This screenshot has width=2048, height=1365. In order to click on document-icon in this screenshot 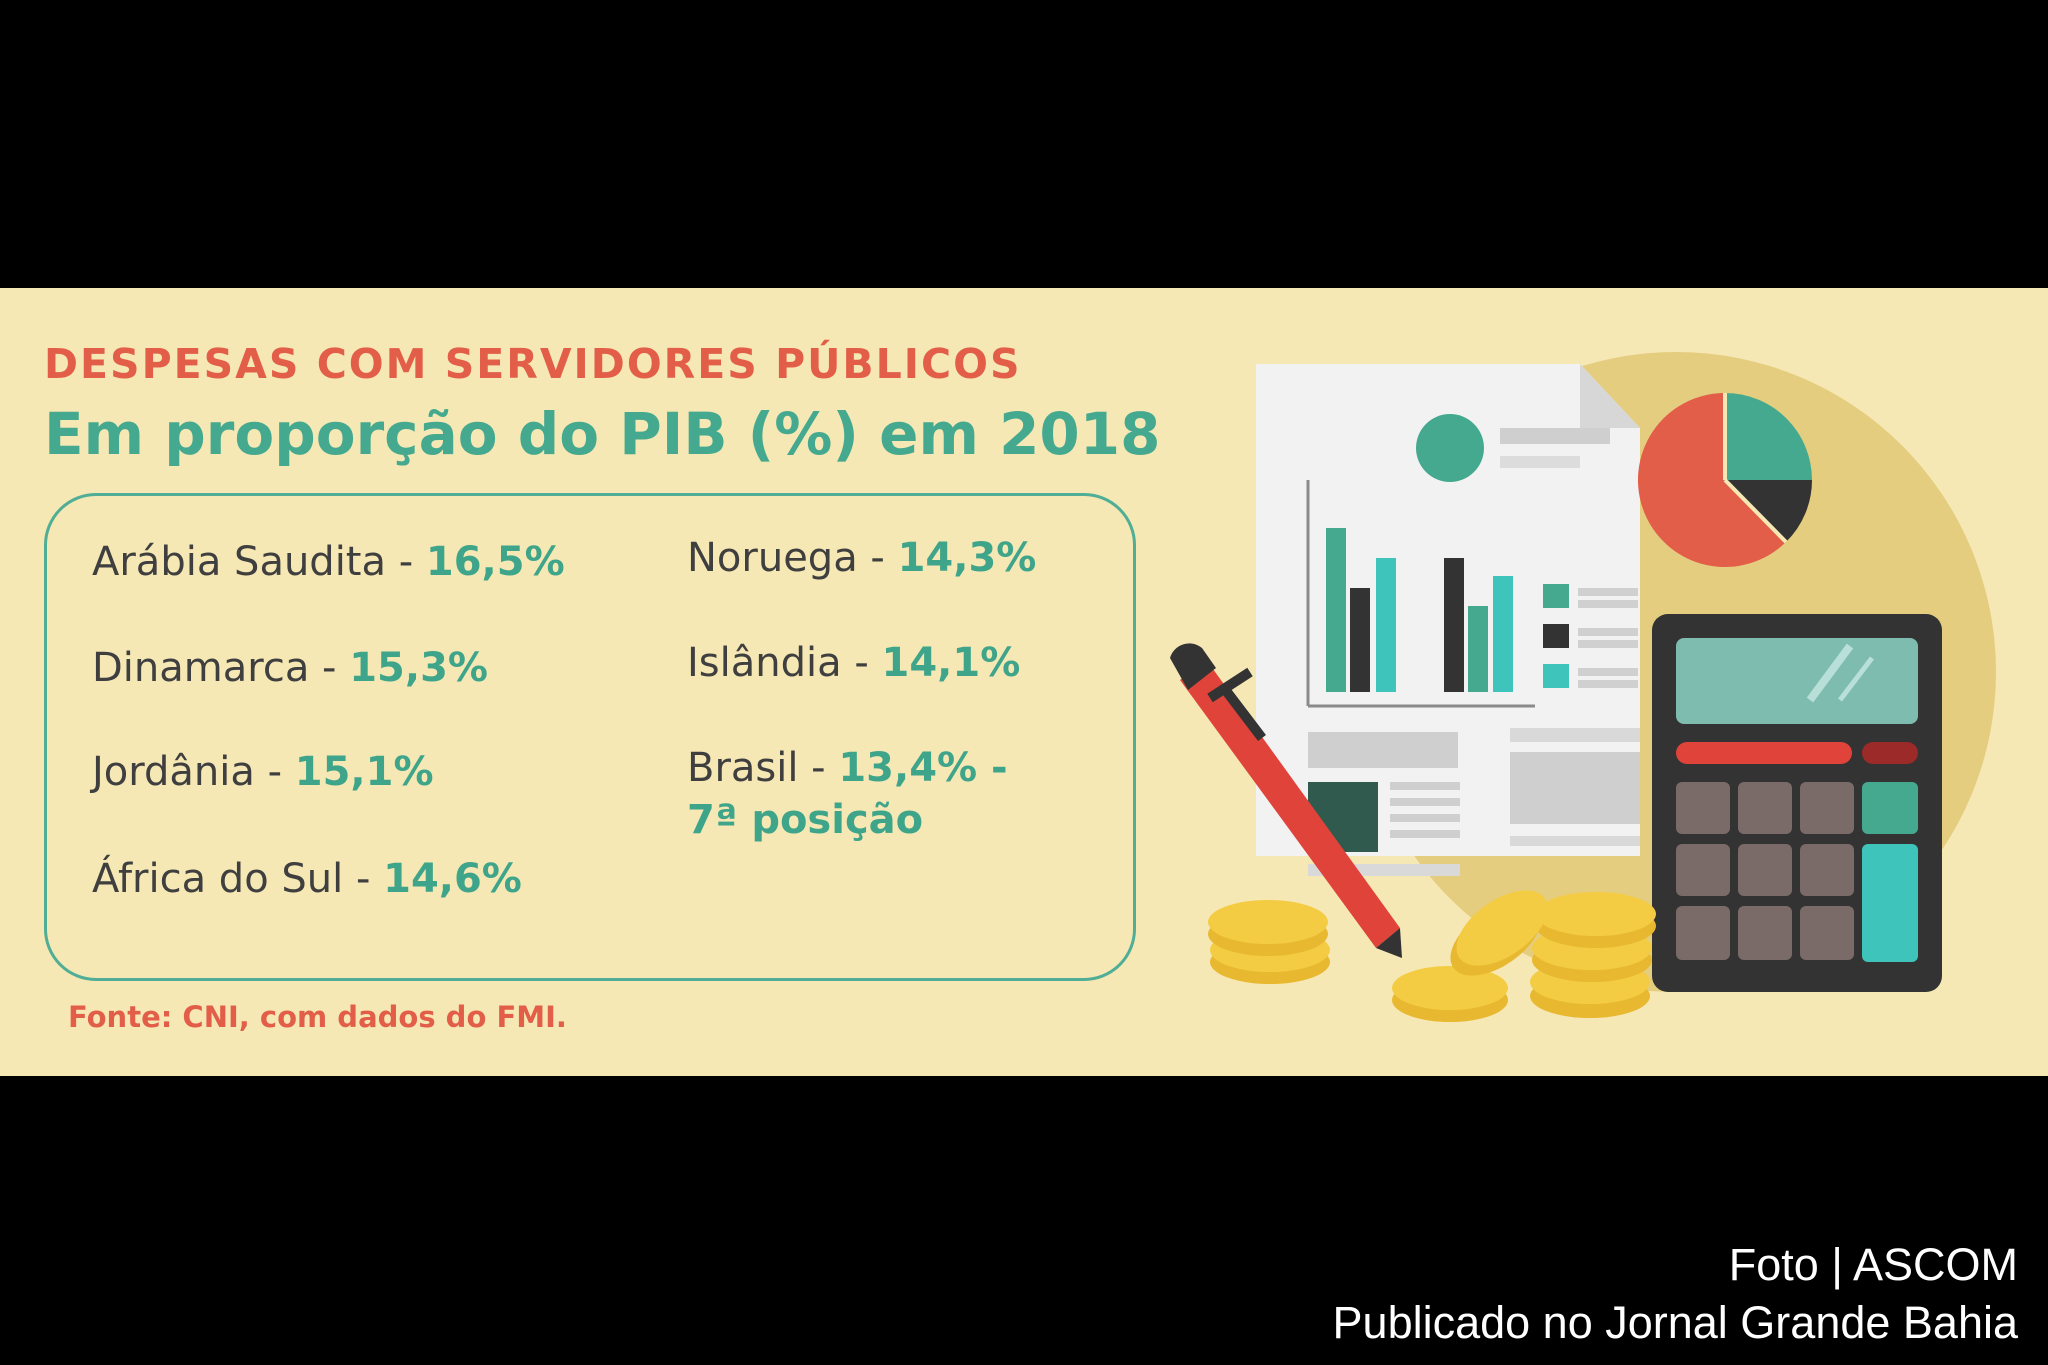, I will do `click(1448, 620)`.